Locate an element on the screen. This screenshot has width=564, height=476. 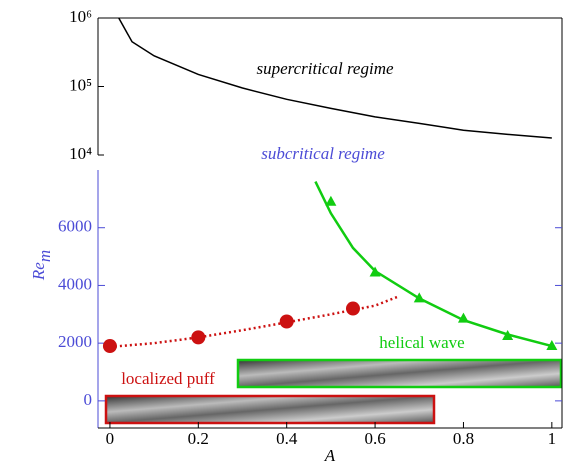
annotation: subcritical regime is located at coordinates (323, 153).